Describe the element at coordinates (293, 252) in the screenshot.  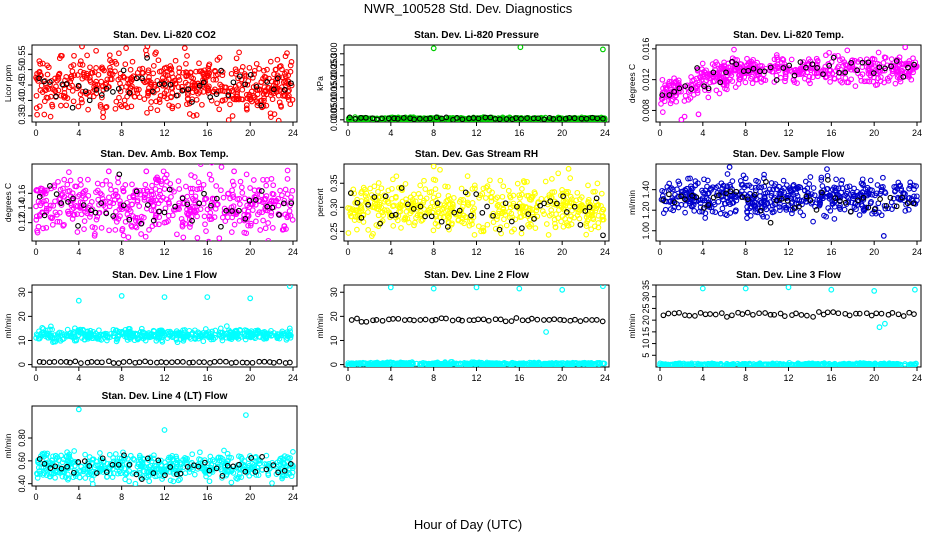
I see `x-tick-label: 24` at that location.